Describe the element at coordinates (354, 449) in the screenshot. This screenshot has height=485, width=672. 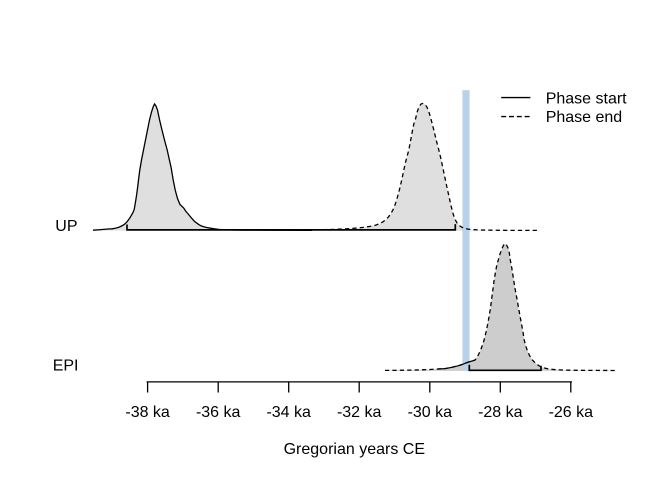
I see `svg-text: Gregorian years CE` at that location.